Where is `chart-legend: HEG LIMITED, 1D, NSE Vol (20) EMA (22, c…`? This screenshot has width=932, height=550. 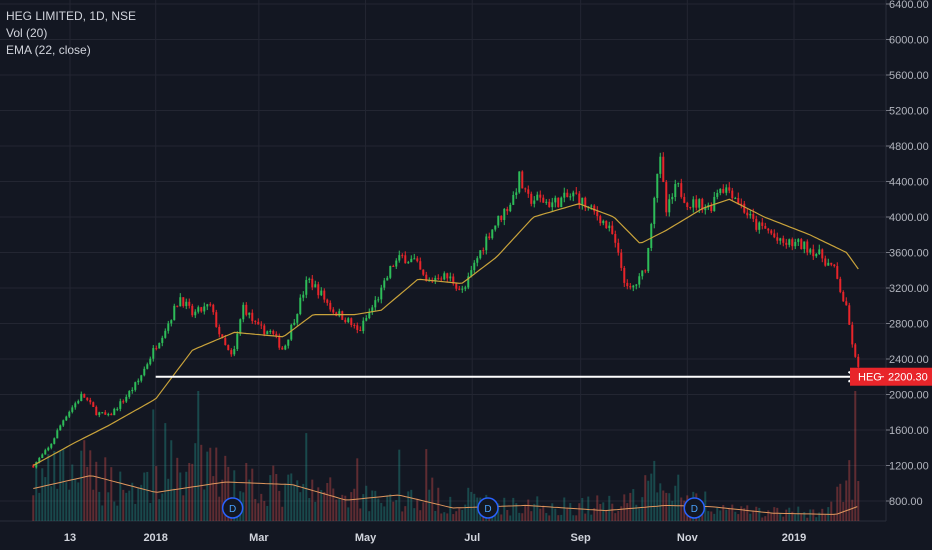 chart-legend: HEG LIMITED, 1D, NSE Vol (20) EMA (22, c… is located at coordinates (71, 33).